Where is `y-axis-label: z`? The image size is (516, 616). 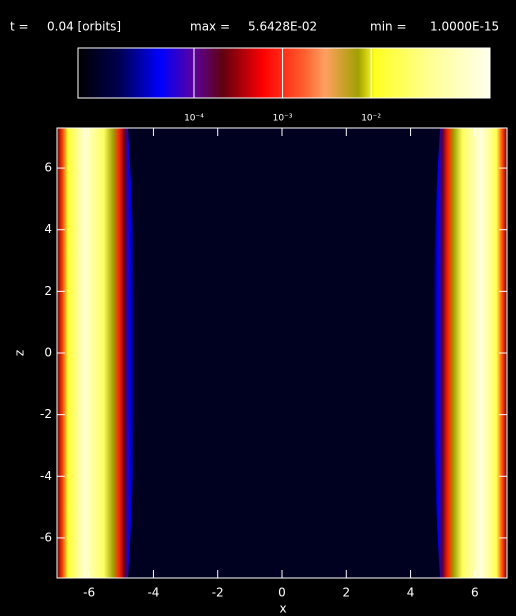
y-axis-label: z is located at coordinates (20, 353).